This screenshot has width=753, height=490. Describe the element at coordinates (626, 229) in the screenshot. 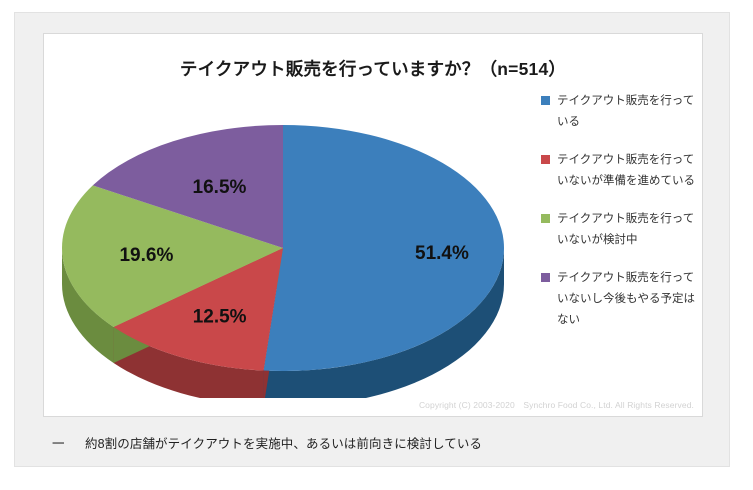

I see `legend-item-label: テイクアウト販売を行っていないが検討中` at that location.